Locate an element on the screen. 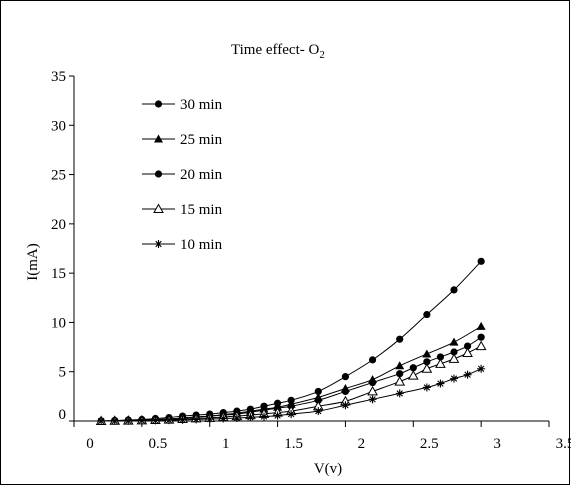 Image resolution: width=571 pixels, height=491 pixels. x-axis-label: V(v) is located at coordinates (328, 469).